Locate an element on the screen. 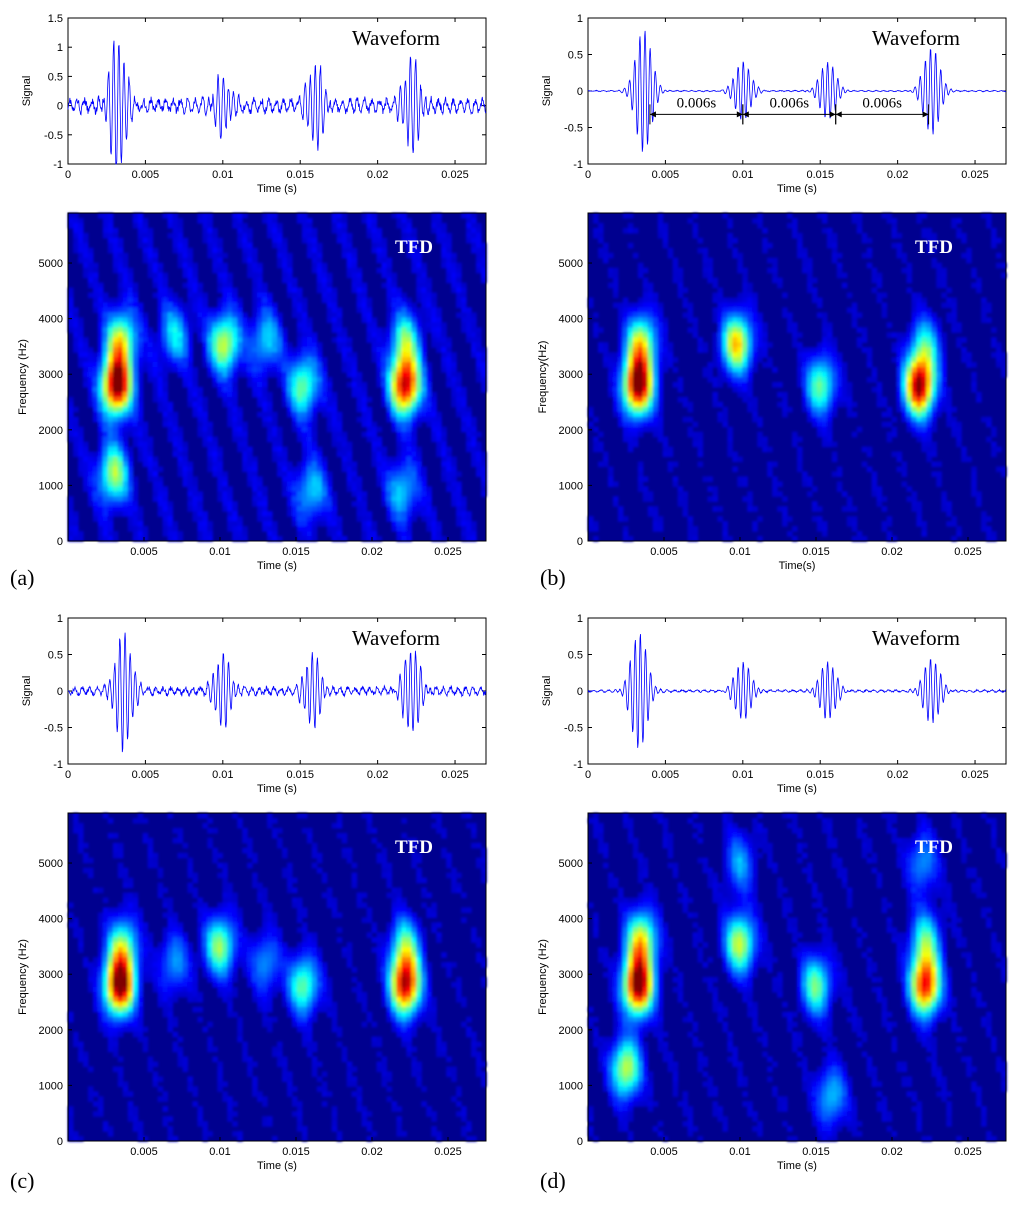 The width and height of the screenshot is (1024, 1210). x-tick-label: 0.015 is located at coordinates (300, 175).